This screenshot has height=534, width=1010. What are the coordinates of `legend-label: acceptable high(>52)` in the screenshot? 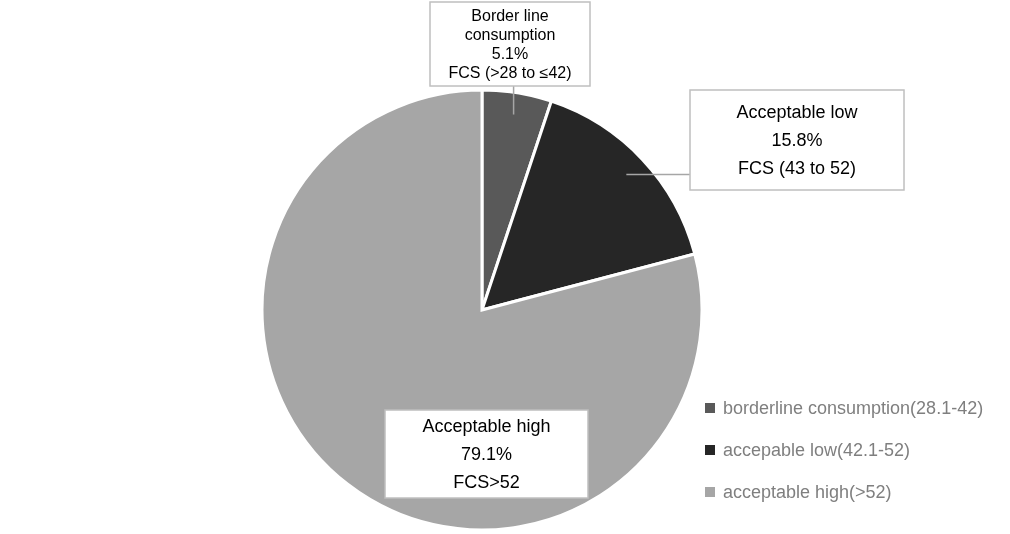 It's located at (807, 492).